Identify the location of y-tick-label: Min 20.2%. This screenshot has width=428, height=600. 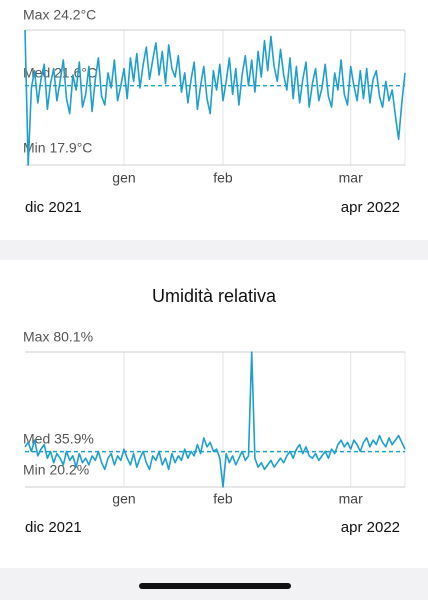
(56, 470).